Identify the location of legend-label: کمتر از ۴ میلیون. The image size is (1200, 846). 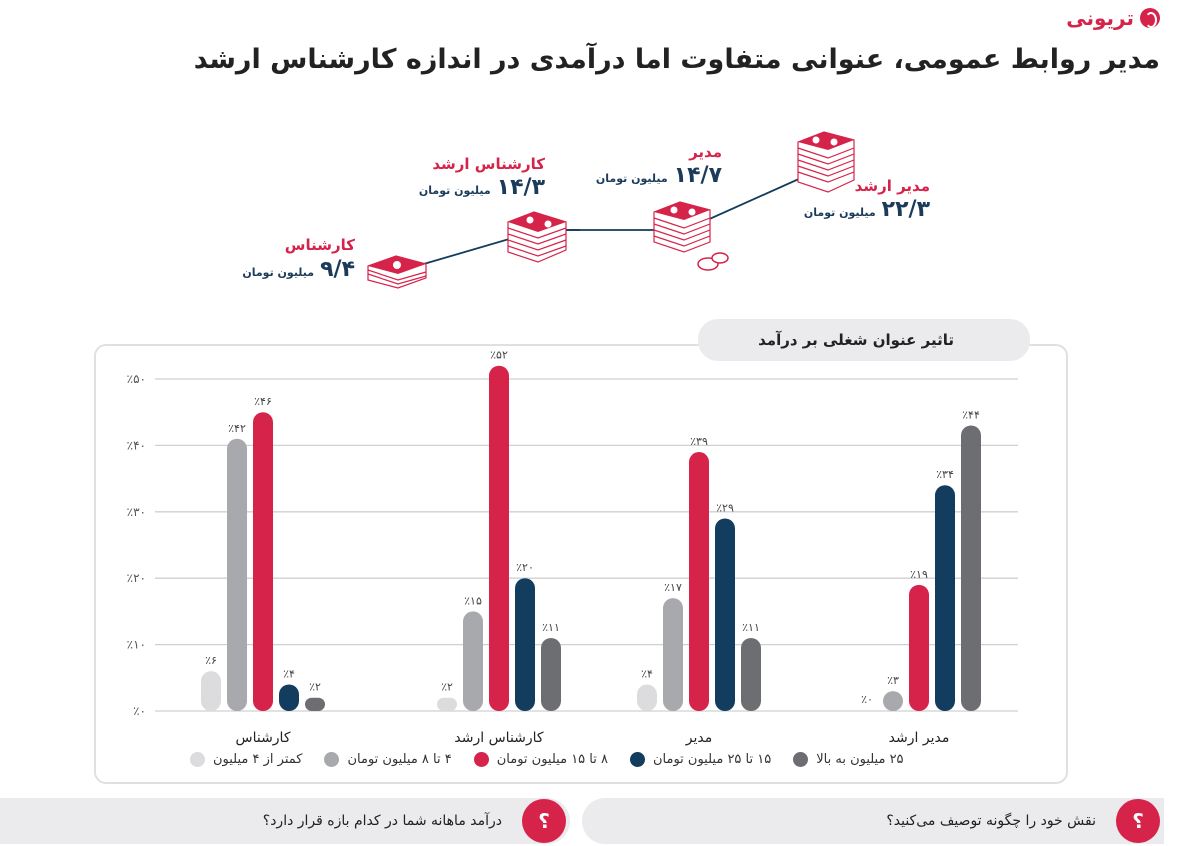
(258, 759).